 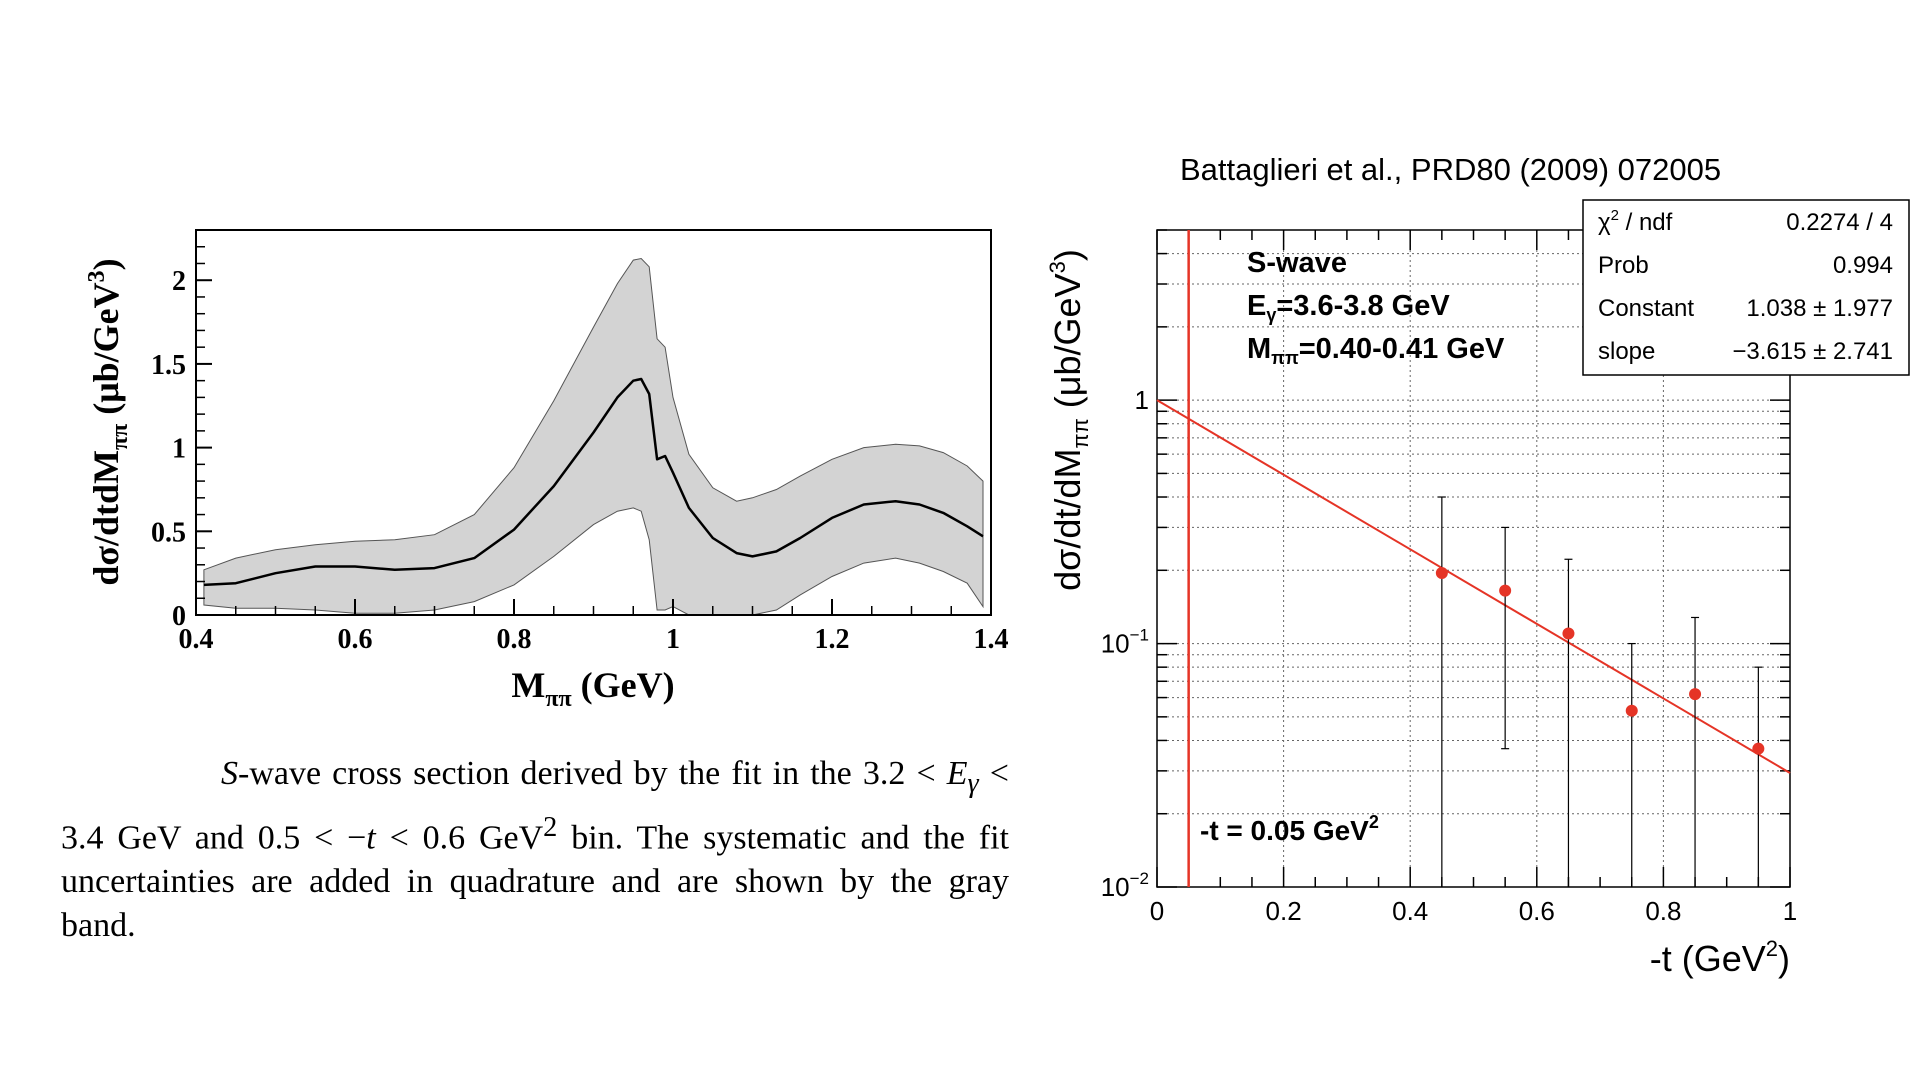 I want to click on x-tick-label-right: 0, so click(x=1157, y=911).